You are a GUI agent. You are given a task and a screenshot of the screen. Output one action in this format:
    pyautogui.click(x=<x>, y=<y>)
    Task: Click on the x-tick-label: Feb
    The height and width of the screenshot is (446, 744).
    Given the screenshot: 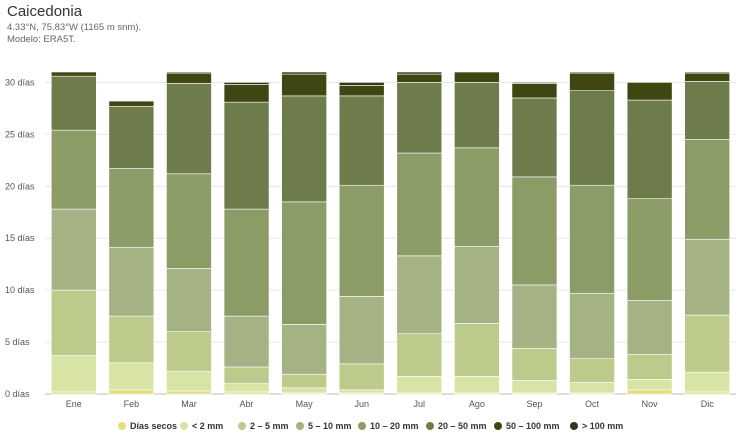 What is the action you would take?
    pyautogui.click(x=132, y=404)
    